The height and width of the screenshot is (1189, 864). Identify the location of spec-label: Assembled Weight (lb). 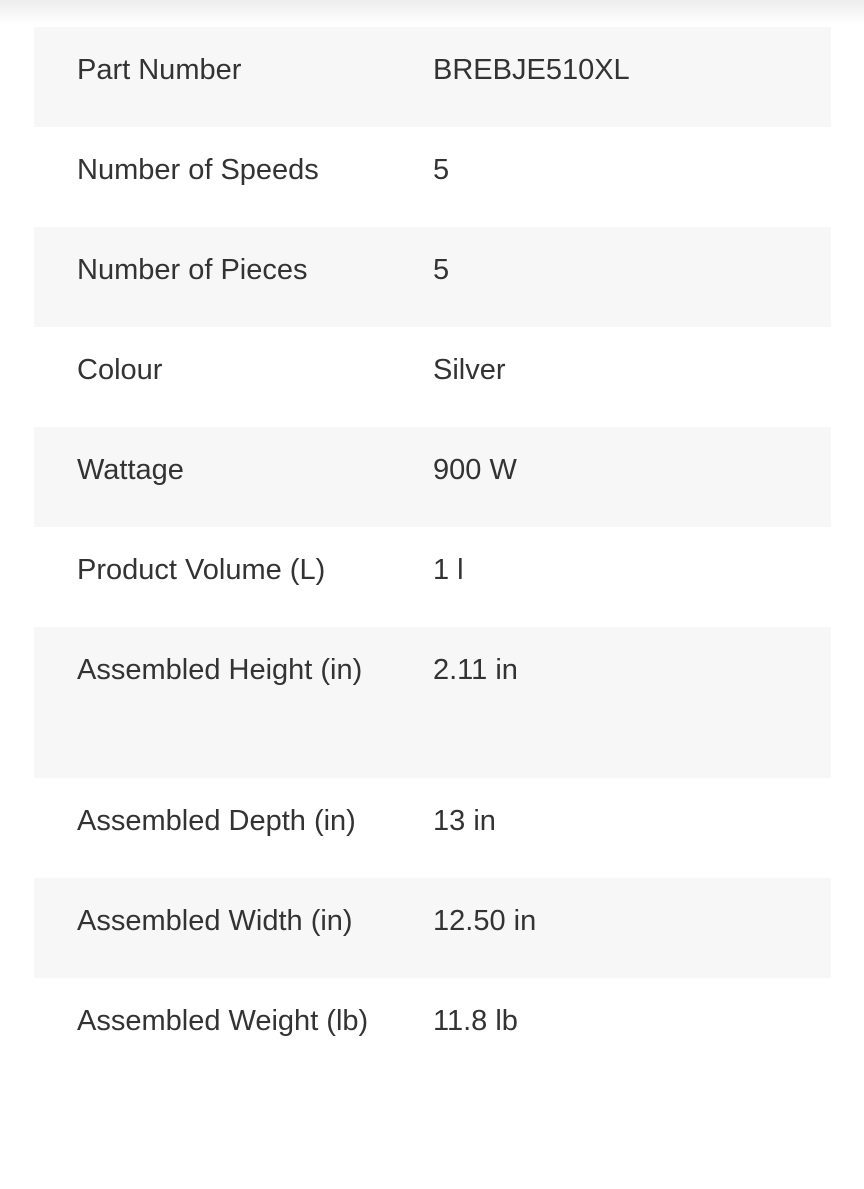
(223, 1021).